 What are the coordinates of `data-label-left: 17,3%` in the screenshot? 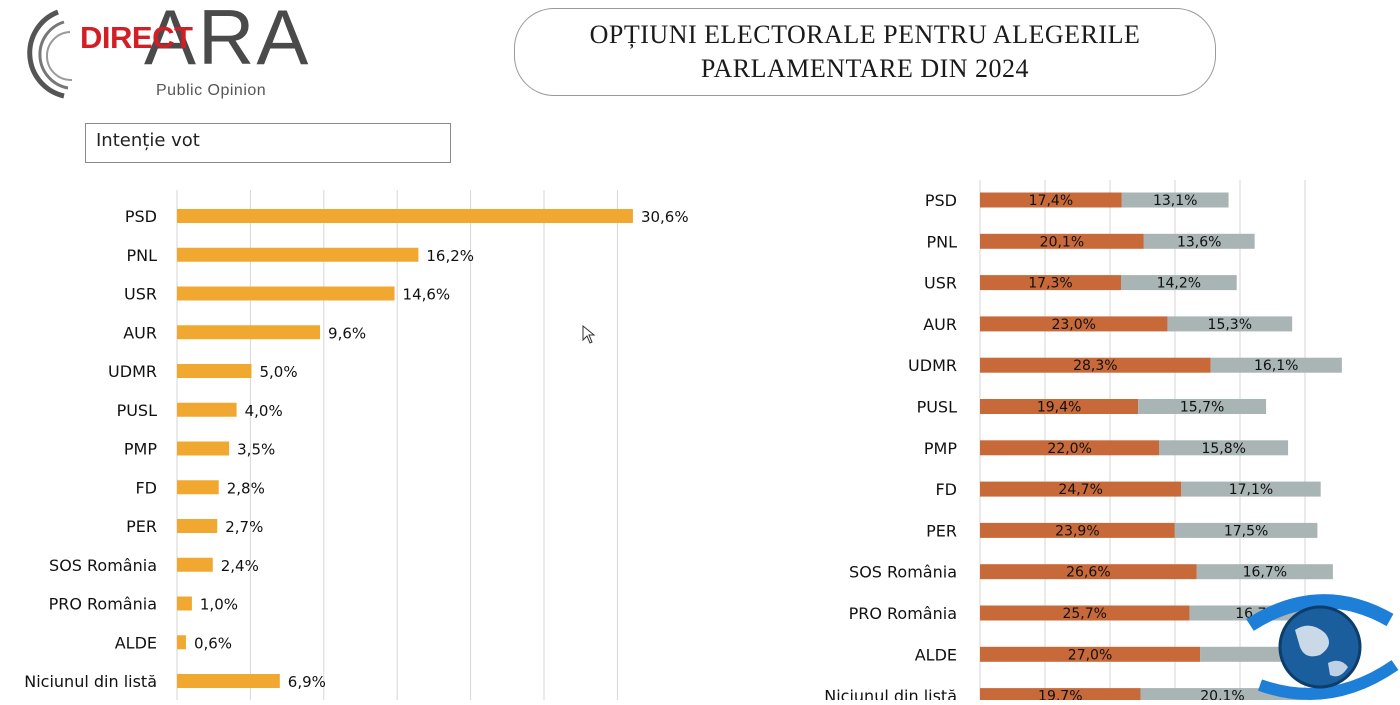 It's located at (1050, 284).